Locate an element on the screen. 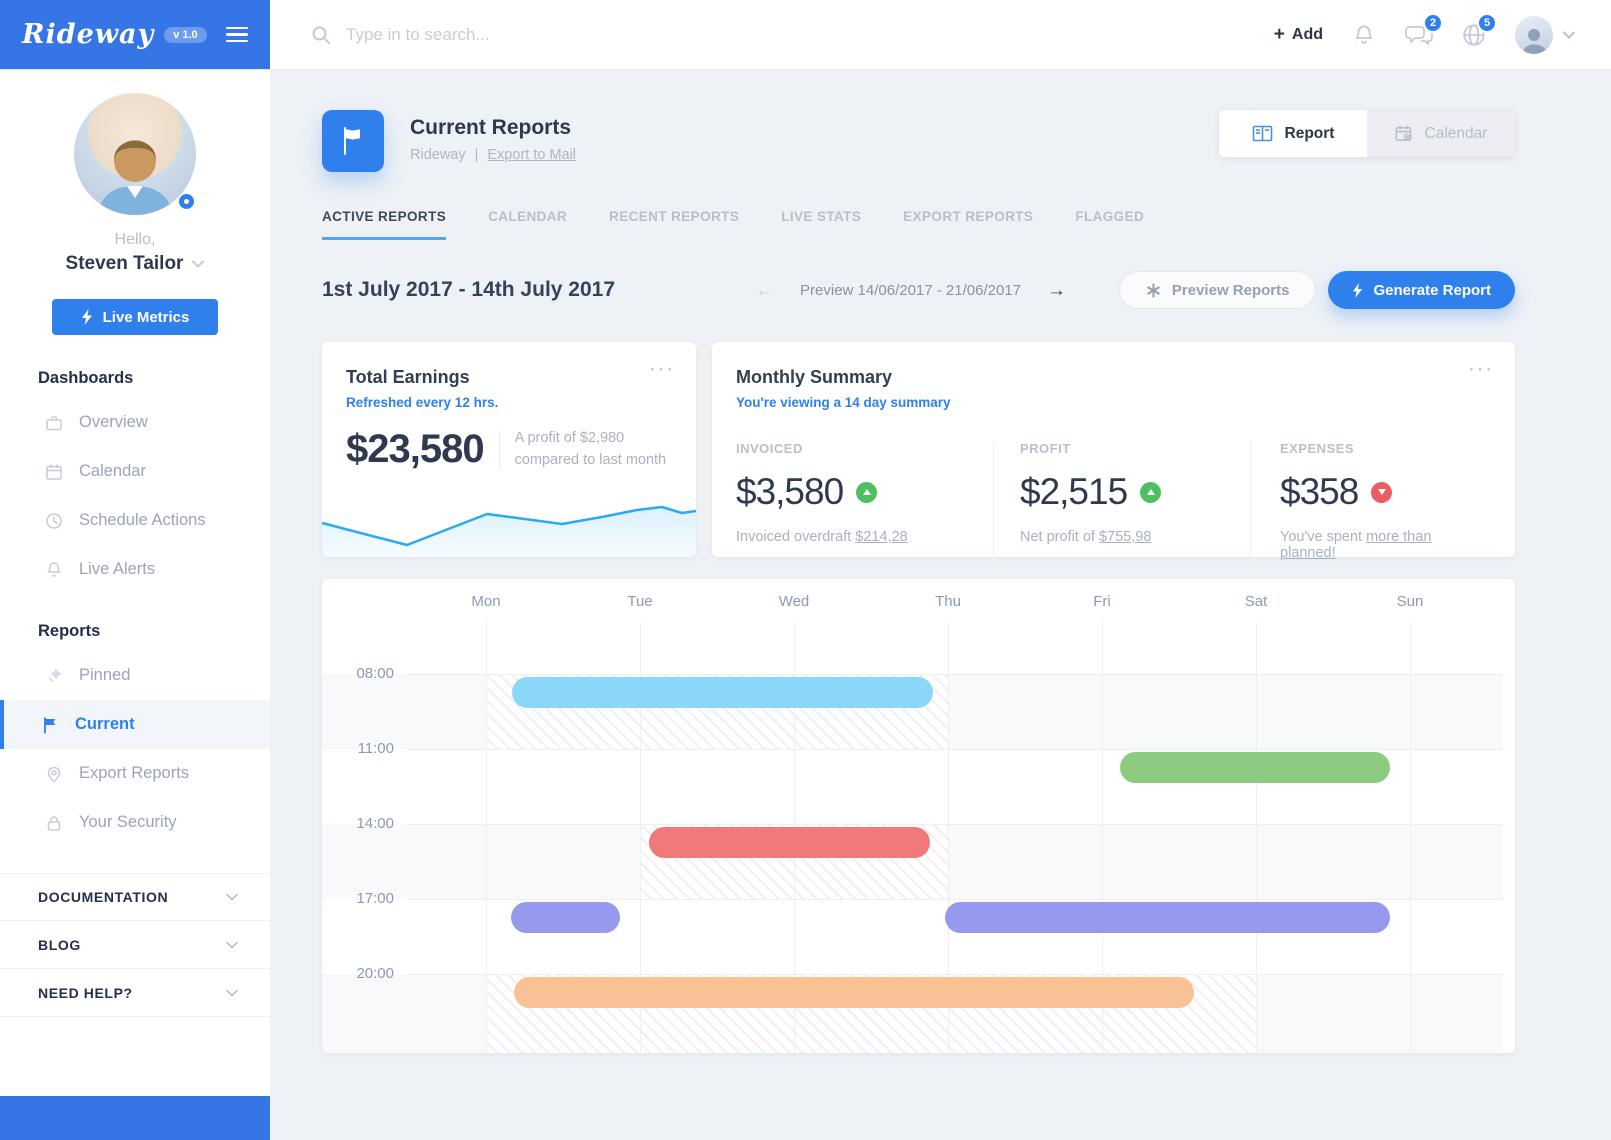 This screenshot has width=1611, height=1140. messages-button: 2 is located at coordinates (1424, 30).